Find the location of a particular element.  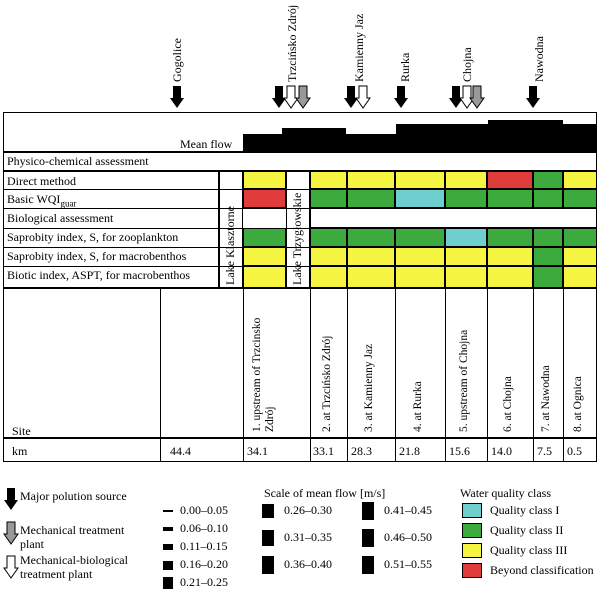

grid-cell-sapro_macro-site6 is located at coordinates (510, 256).